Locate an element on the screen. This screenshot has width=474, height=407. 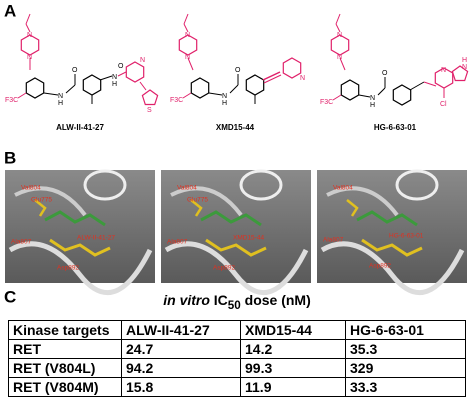
table-cell: 11.9 is located at coordinates (293, 387).